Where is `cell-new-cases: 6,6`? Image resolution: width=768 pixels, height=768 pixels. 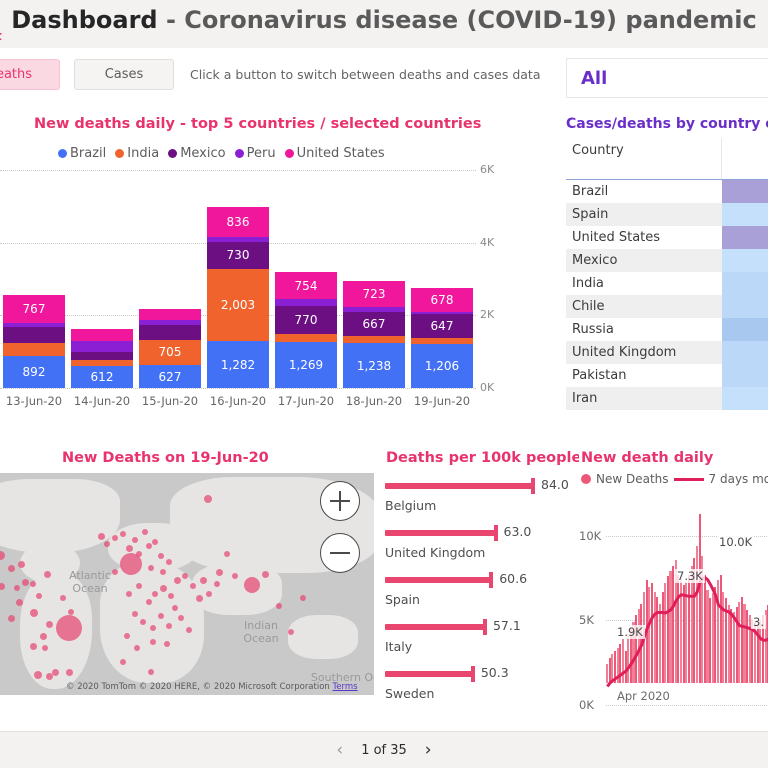 cell-new-cases: 6,6 is located at coordinates (744, 375).